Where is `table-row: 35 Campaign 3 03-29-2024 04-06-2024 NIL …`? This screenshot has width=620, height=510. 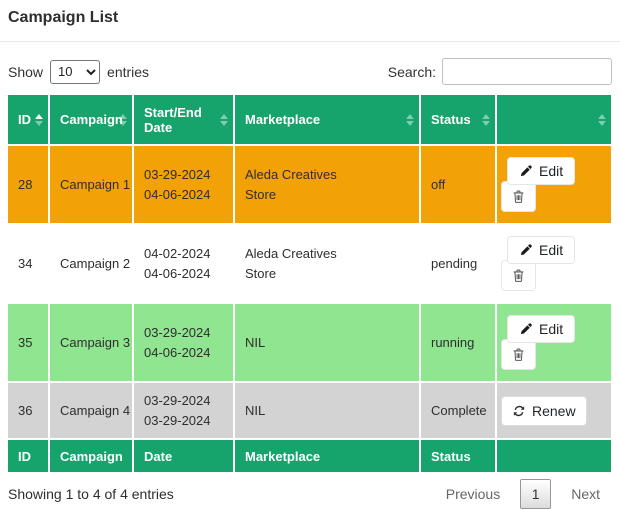
table-row: 35 Campaign 3 03-29-2024 04-06-2024 NIL … is located at coordinates (309, 342).